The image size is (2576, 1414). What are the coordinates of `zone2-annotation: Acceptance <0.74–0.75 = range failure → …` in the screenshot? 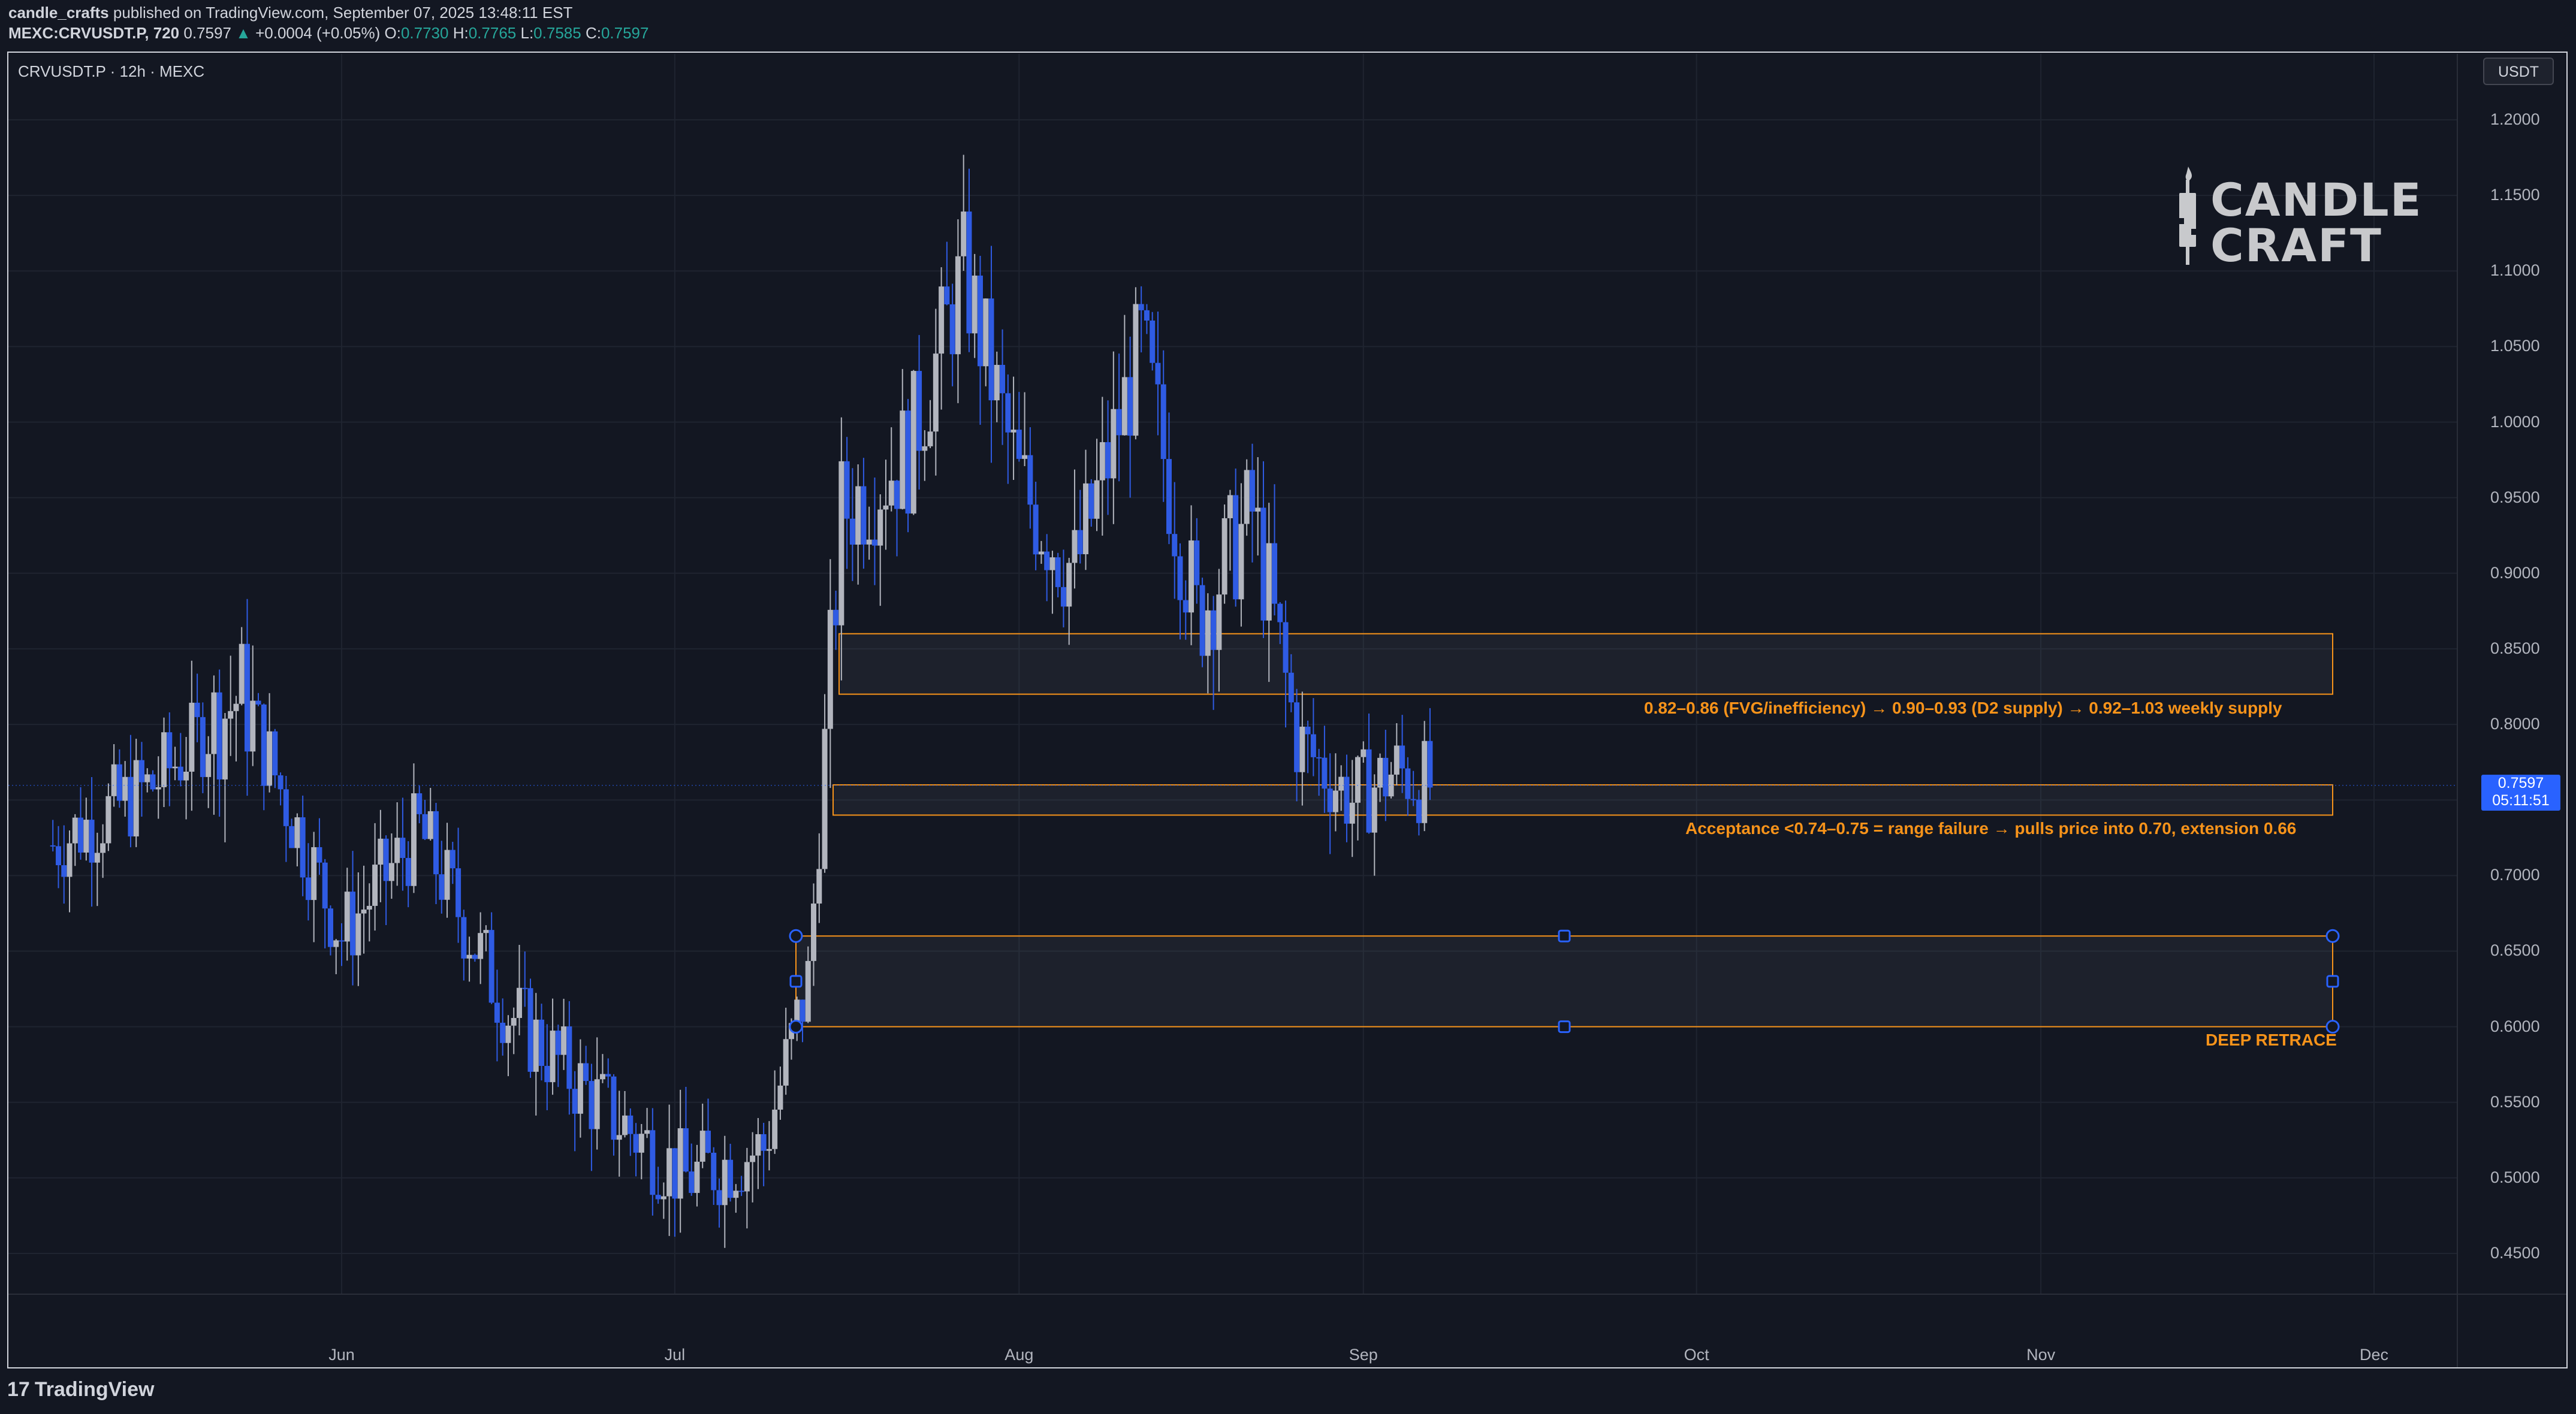 It's located at (1991, 828).